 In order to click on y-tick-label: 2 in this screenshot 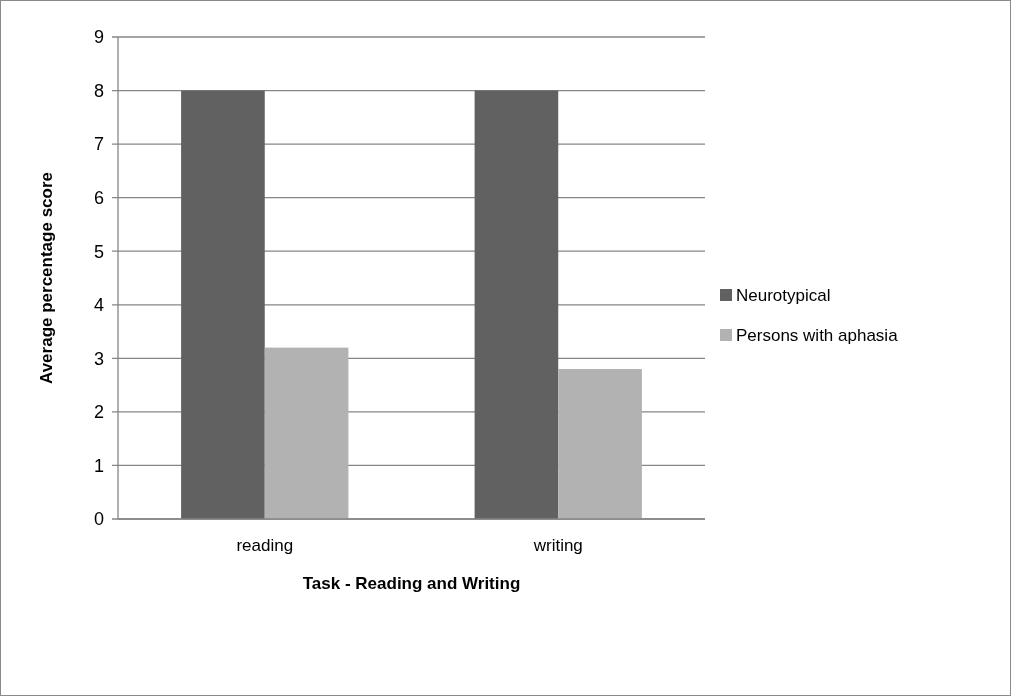, I will do `click(98, 412)`.